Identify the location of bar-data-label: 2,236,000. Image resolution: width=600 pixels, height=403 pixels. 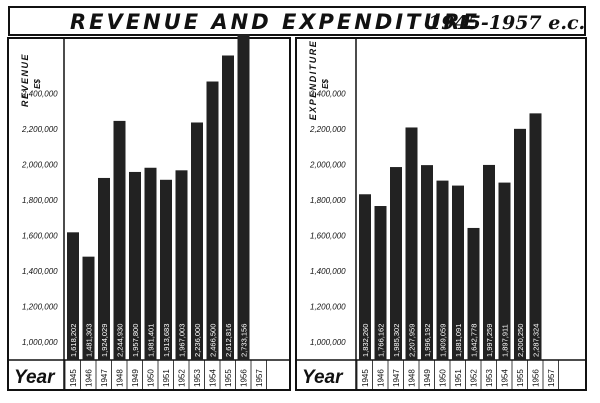
(197, 340).